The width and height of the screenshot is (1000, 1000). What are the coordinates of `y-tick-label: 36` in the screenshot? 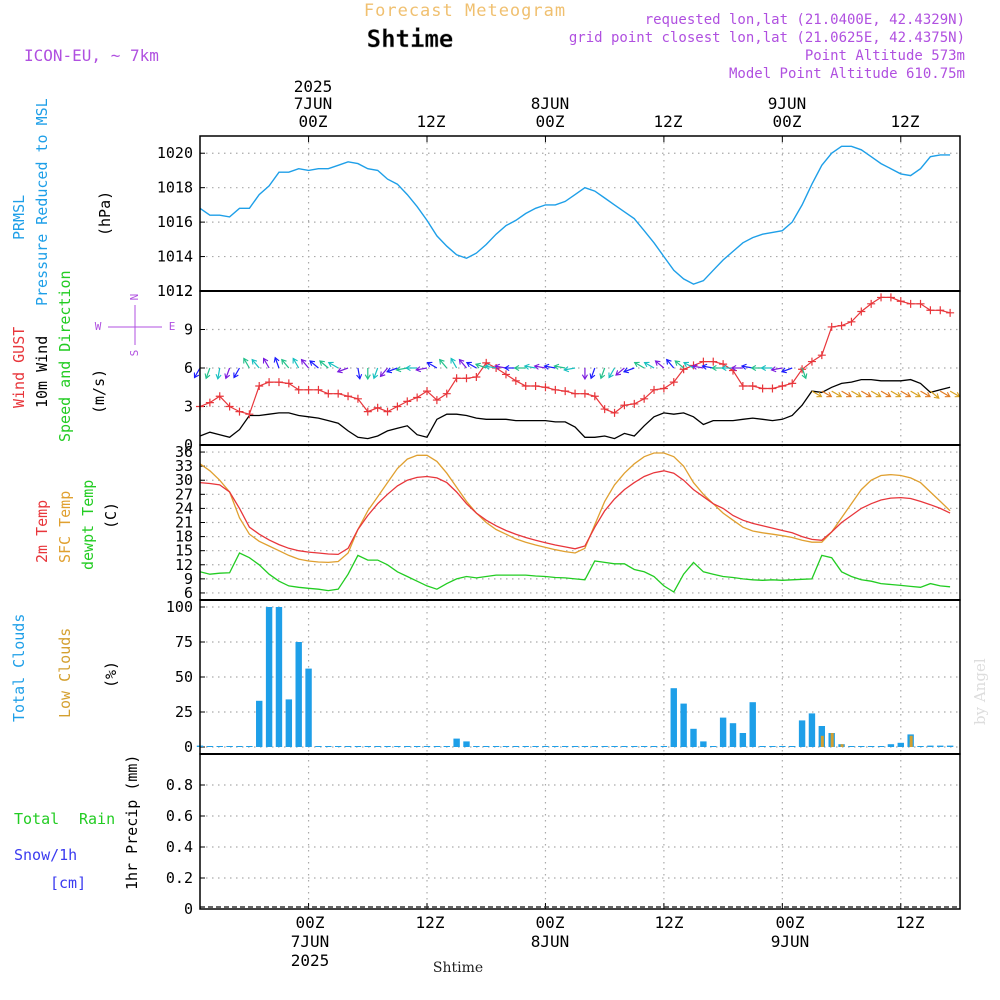 It's located at (184, 452).